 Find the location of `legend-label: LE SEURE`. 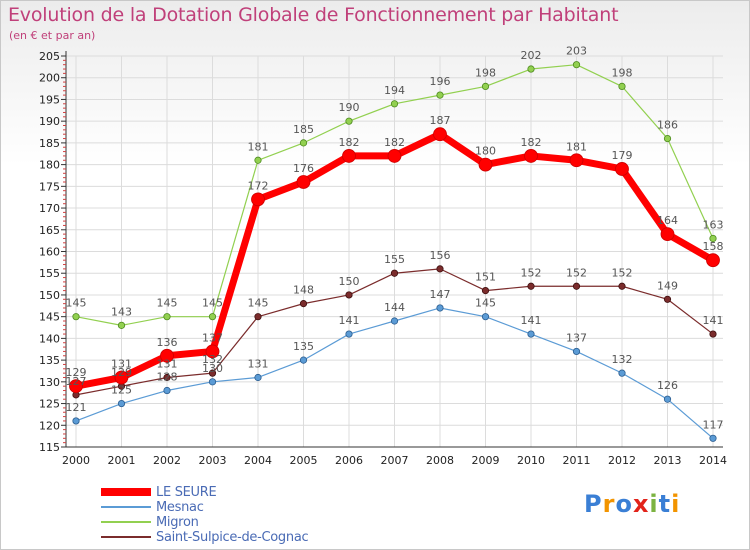

legend-label: LE SEURE is located at coordinates (186, 492).